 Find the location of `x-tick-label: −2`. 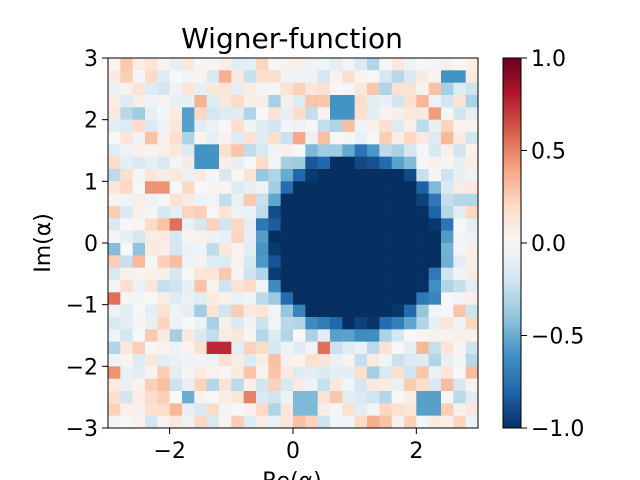

x-tick-label: −2 is located at coordinates (169, 451).